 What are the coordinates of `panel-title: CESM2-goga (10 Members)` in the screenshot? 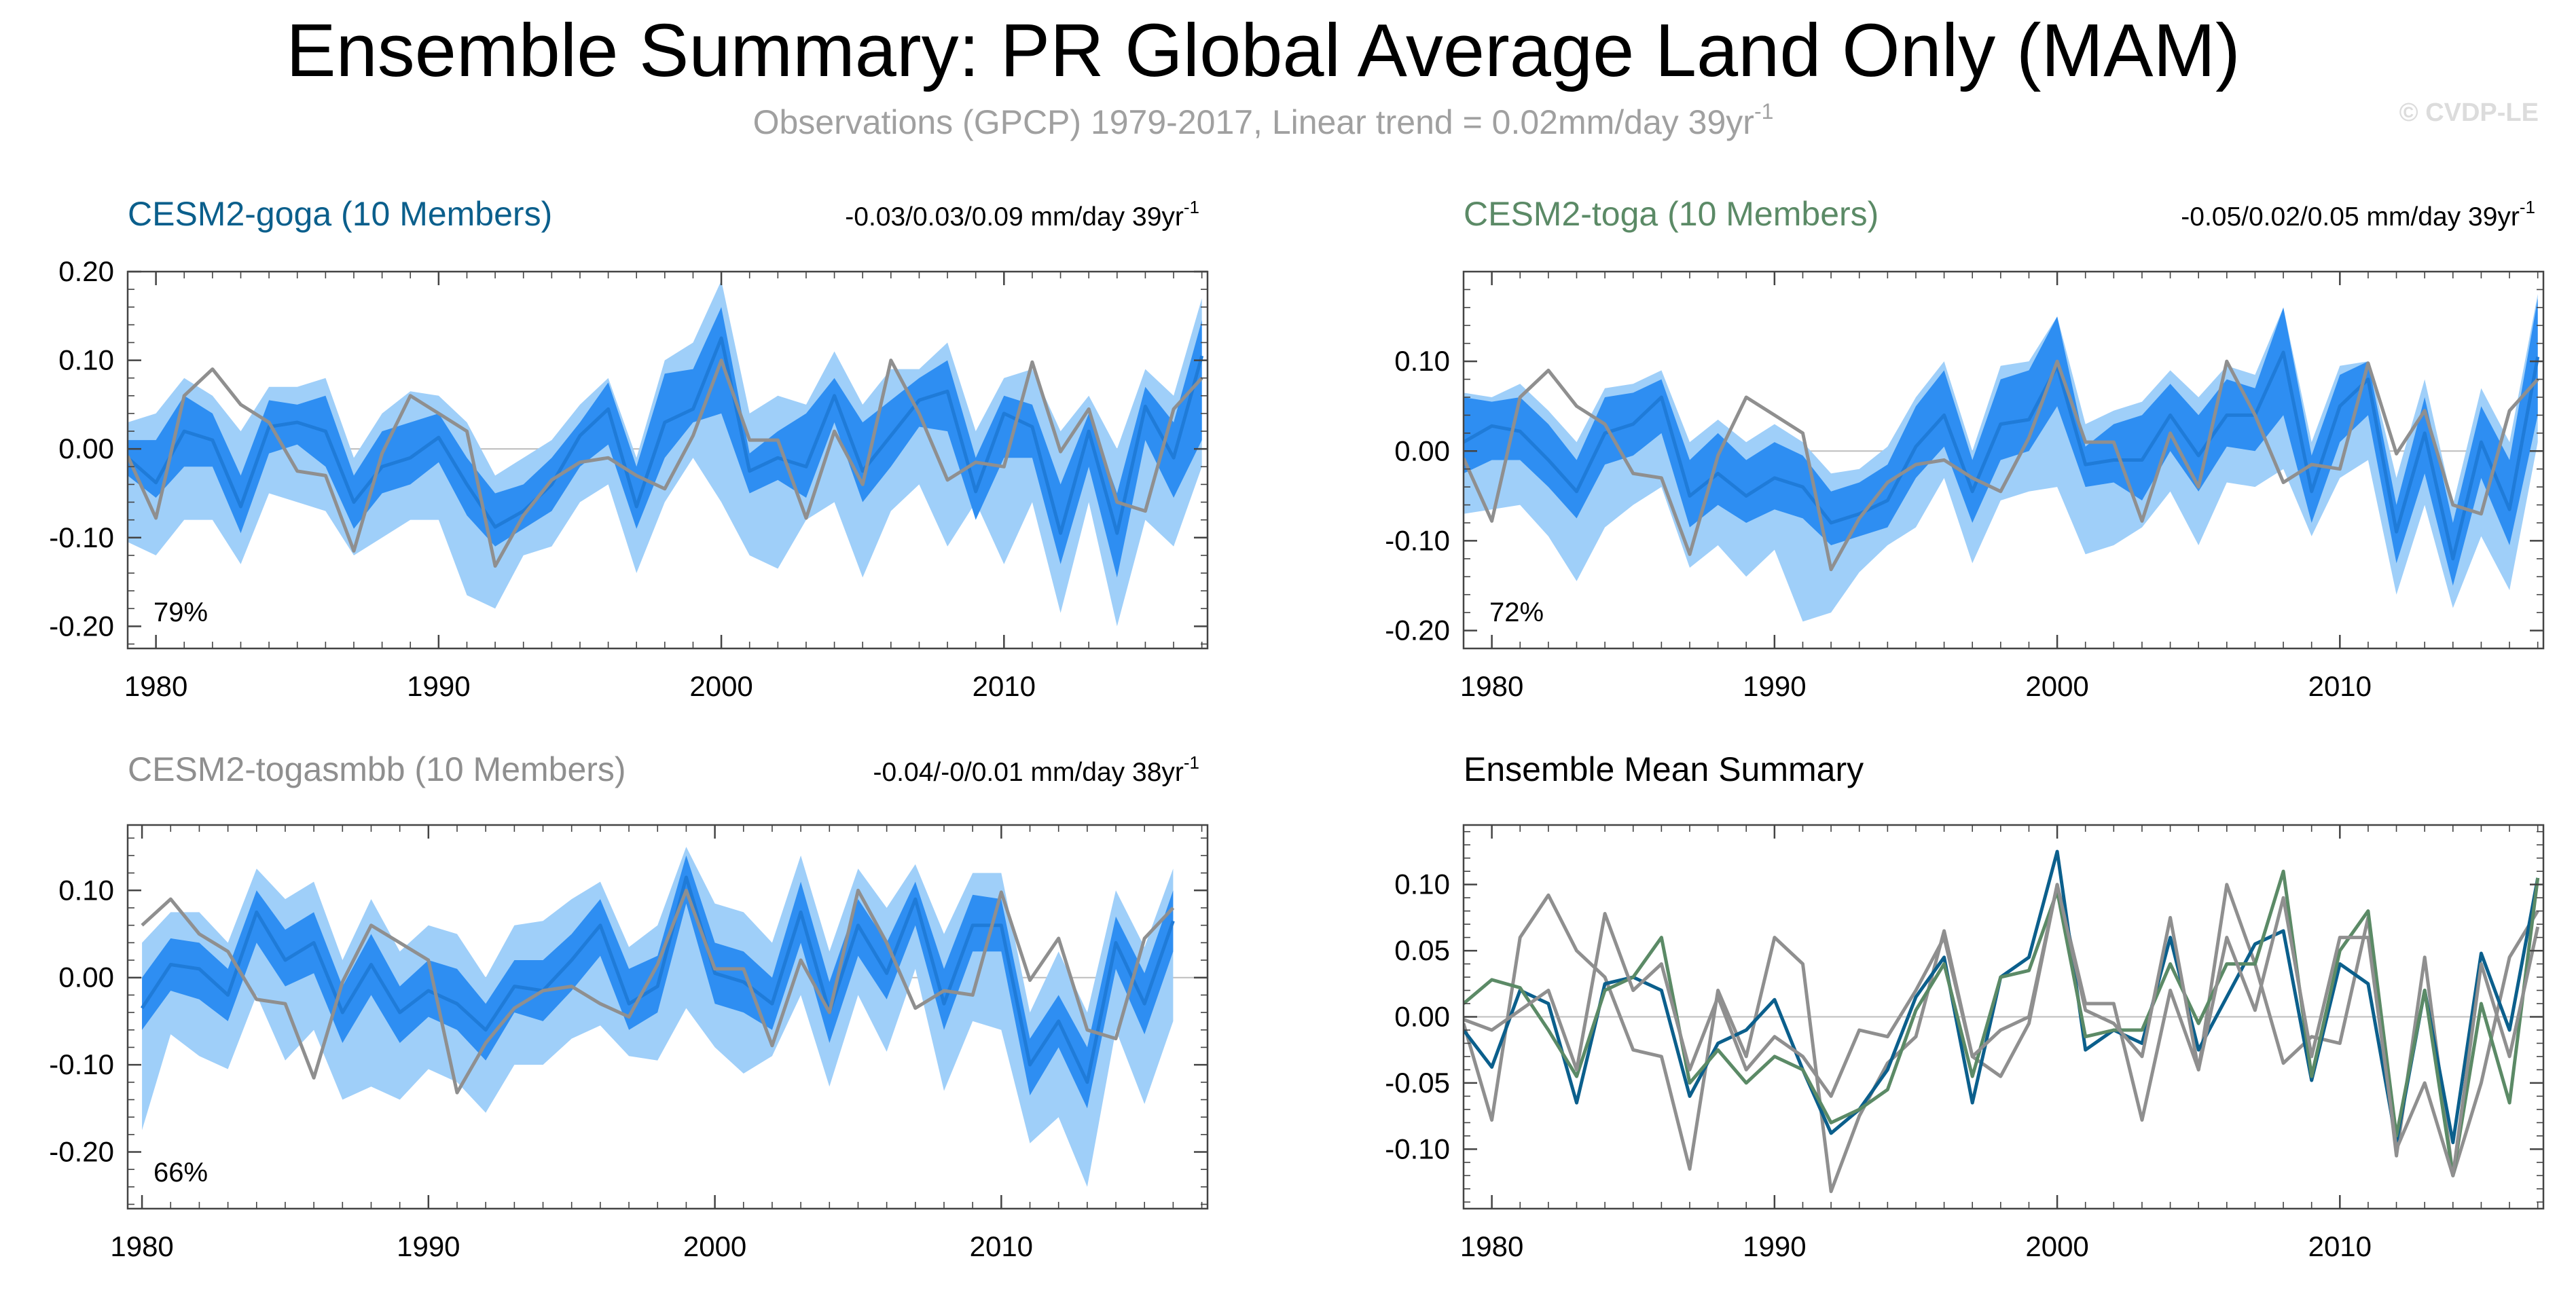 It's located at (340, 214).